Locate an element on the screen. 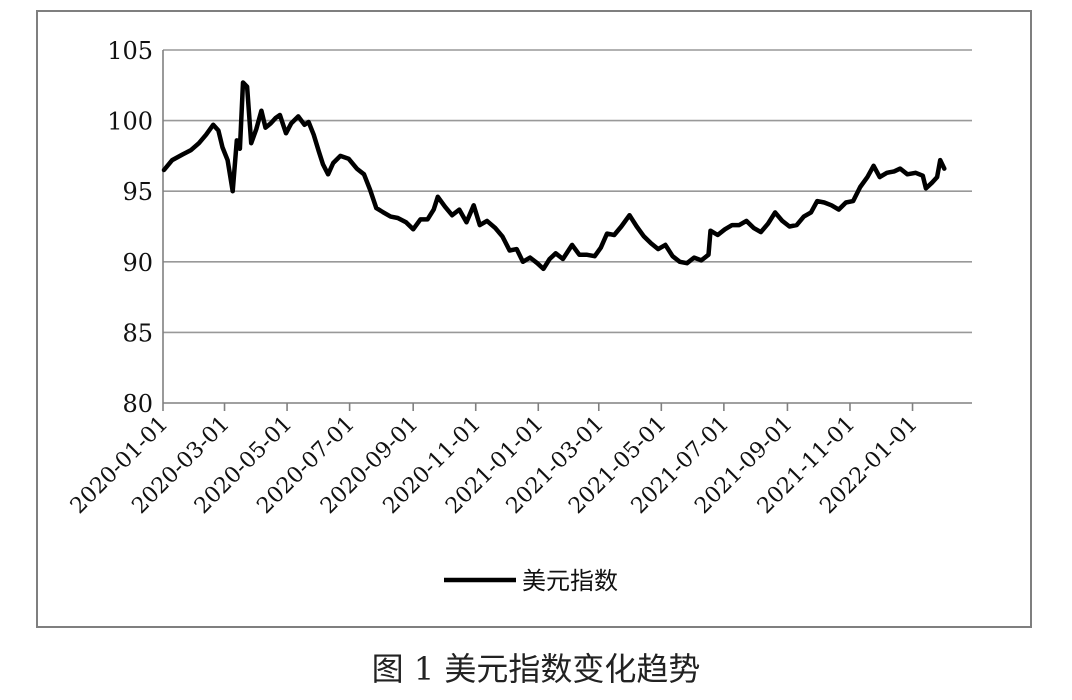  y-tick-label: 100 is located at coordinates (130, 122).